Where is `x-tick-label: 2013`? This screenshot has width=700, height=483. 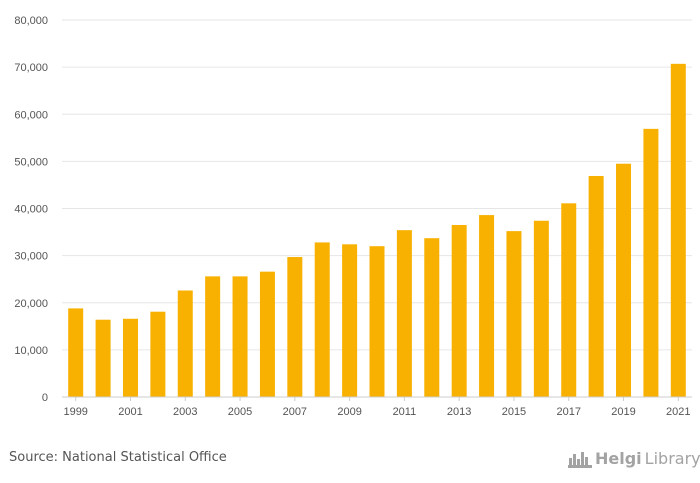 x-tick-label: 2013 is located at coordinates (459, 412).